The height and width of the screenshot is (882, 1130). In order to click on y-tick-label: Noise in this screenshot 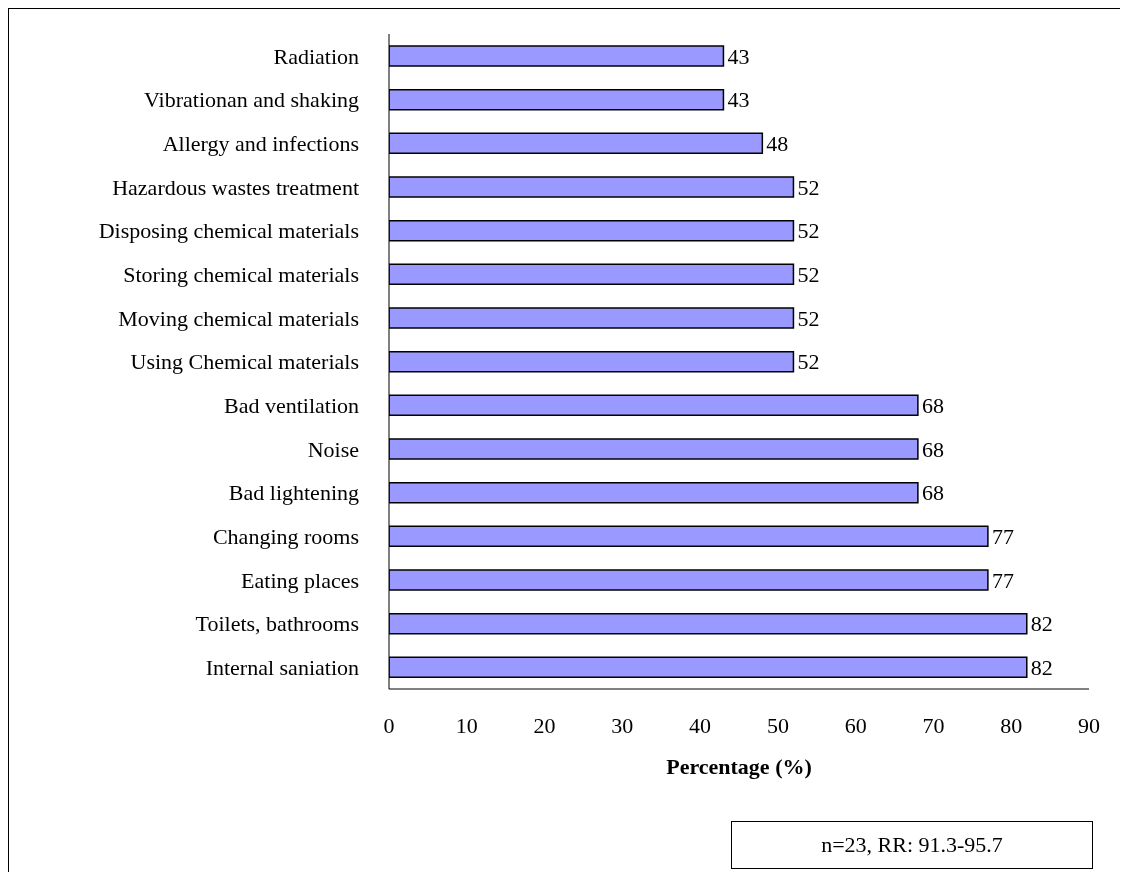, I will do `click(333, 449)`.